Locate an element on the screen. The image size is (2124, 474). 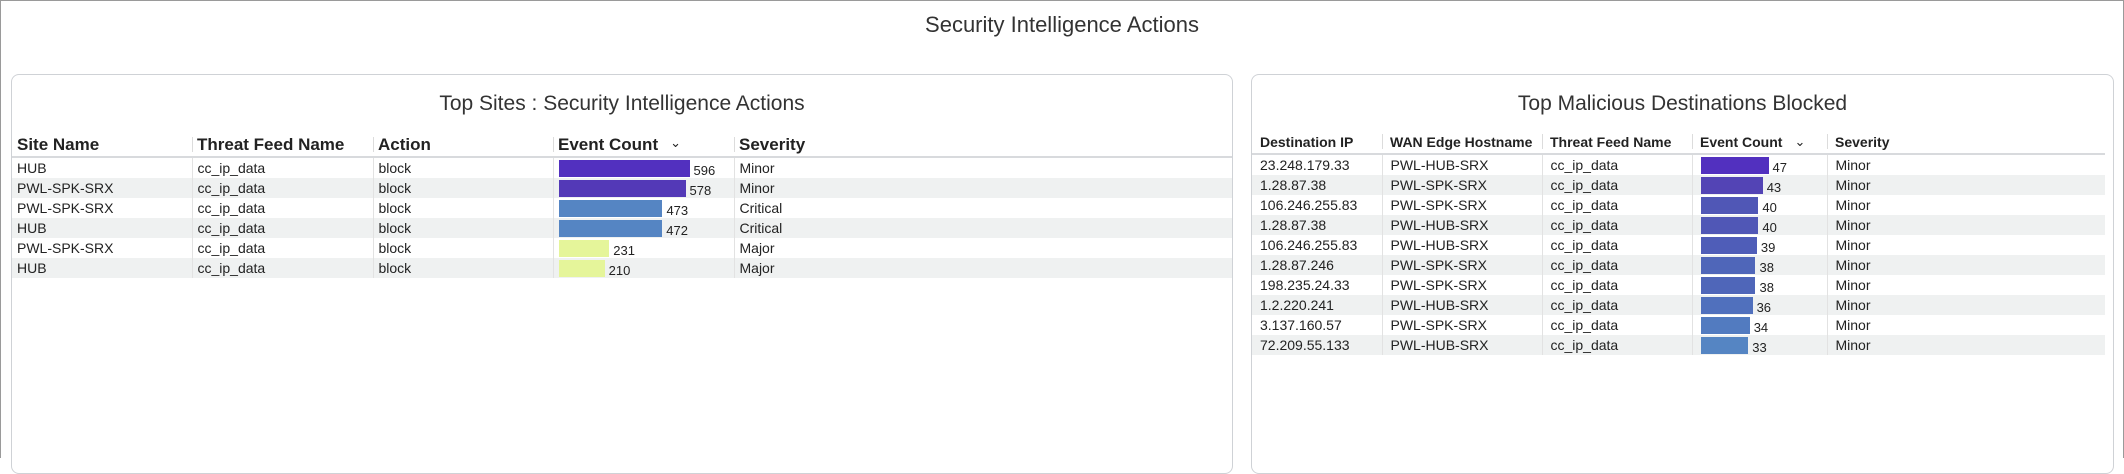
table-row: PWL-SPK-SRX cc_ip_data block 231 Major is located at coordinates (622, 248).